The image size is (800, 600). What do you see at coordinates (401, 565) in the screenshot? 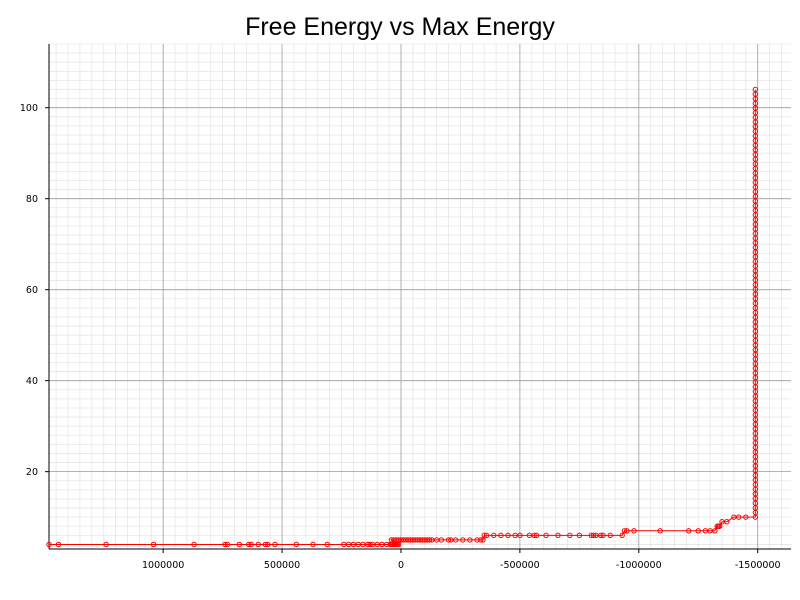
I see `x-tick-label: 0` at bounding box center [401, 565].